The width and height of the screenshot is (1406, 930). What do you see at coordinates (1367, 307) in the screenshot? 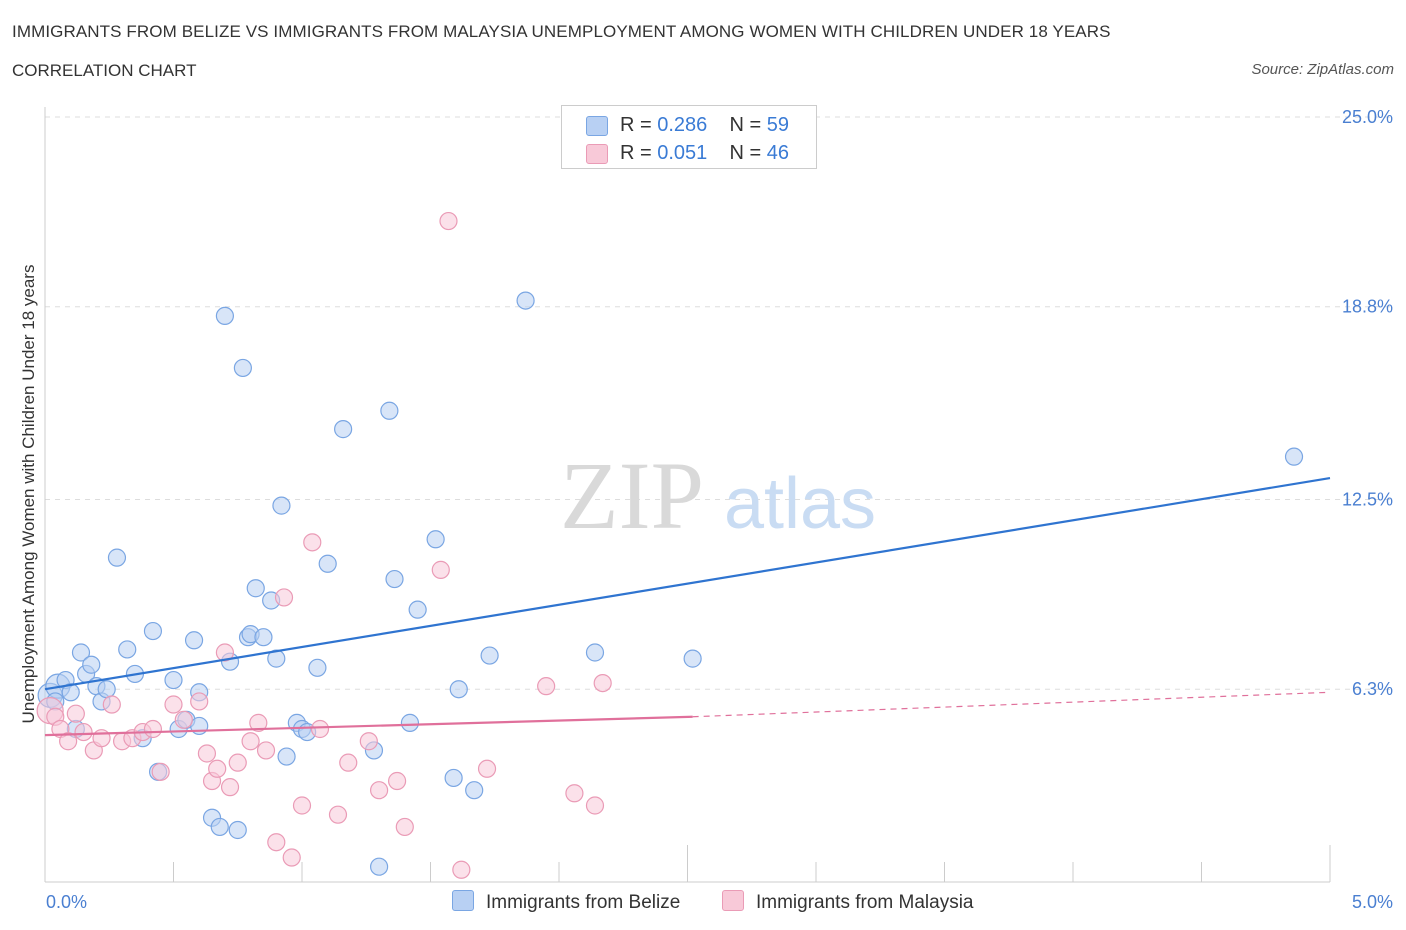
I see `y-tick-label: 18.8%` at bounding box center [1367, 307].